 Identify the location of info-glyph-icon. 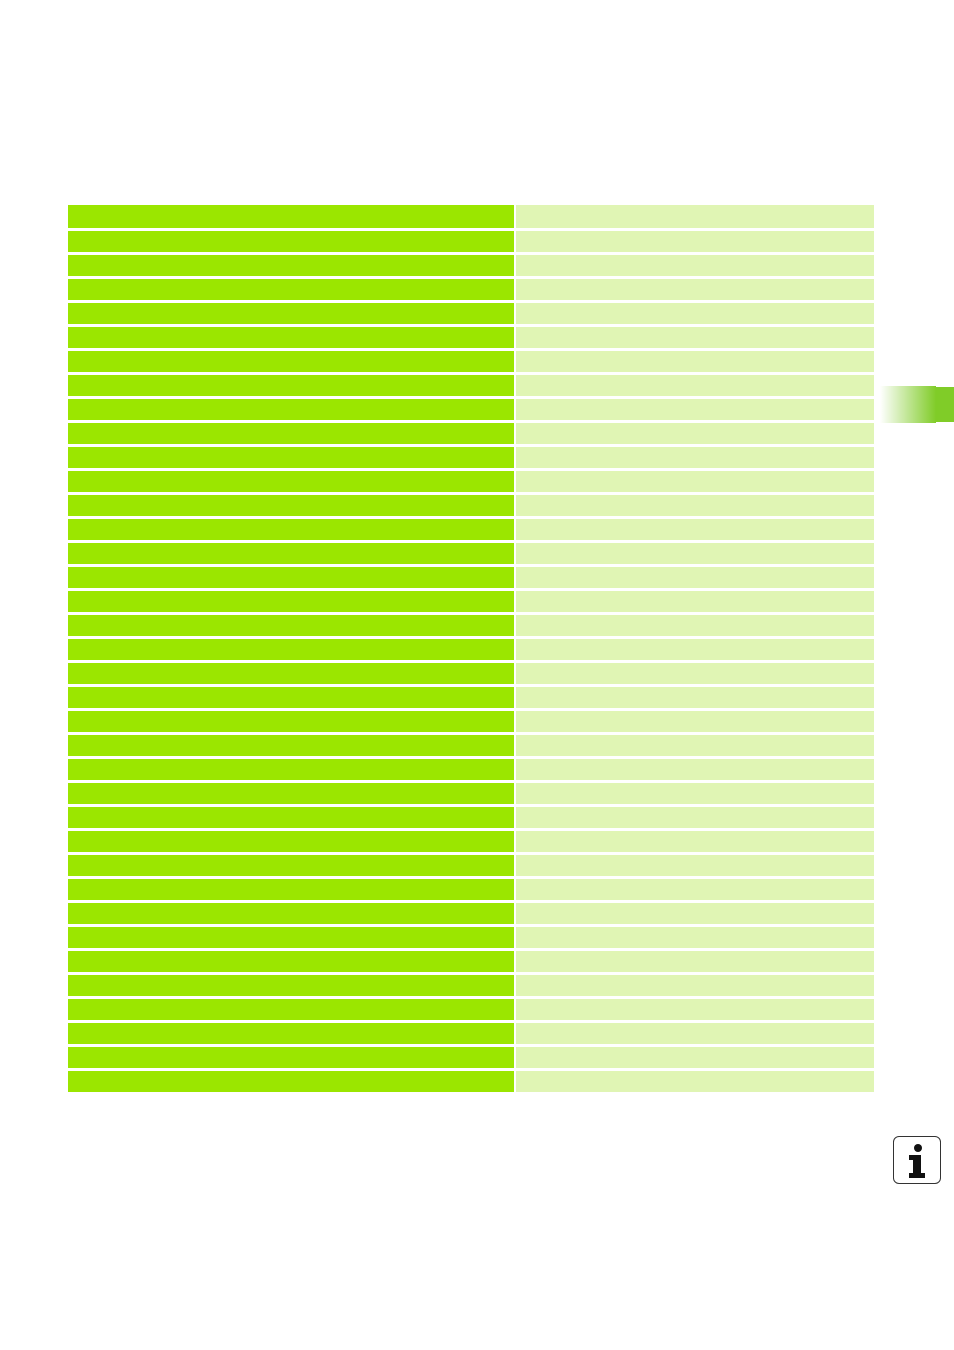
(917, 1161).